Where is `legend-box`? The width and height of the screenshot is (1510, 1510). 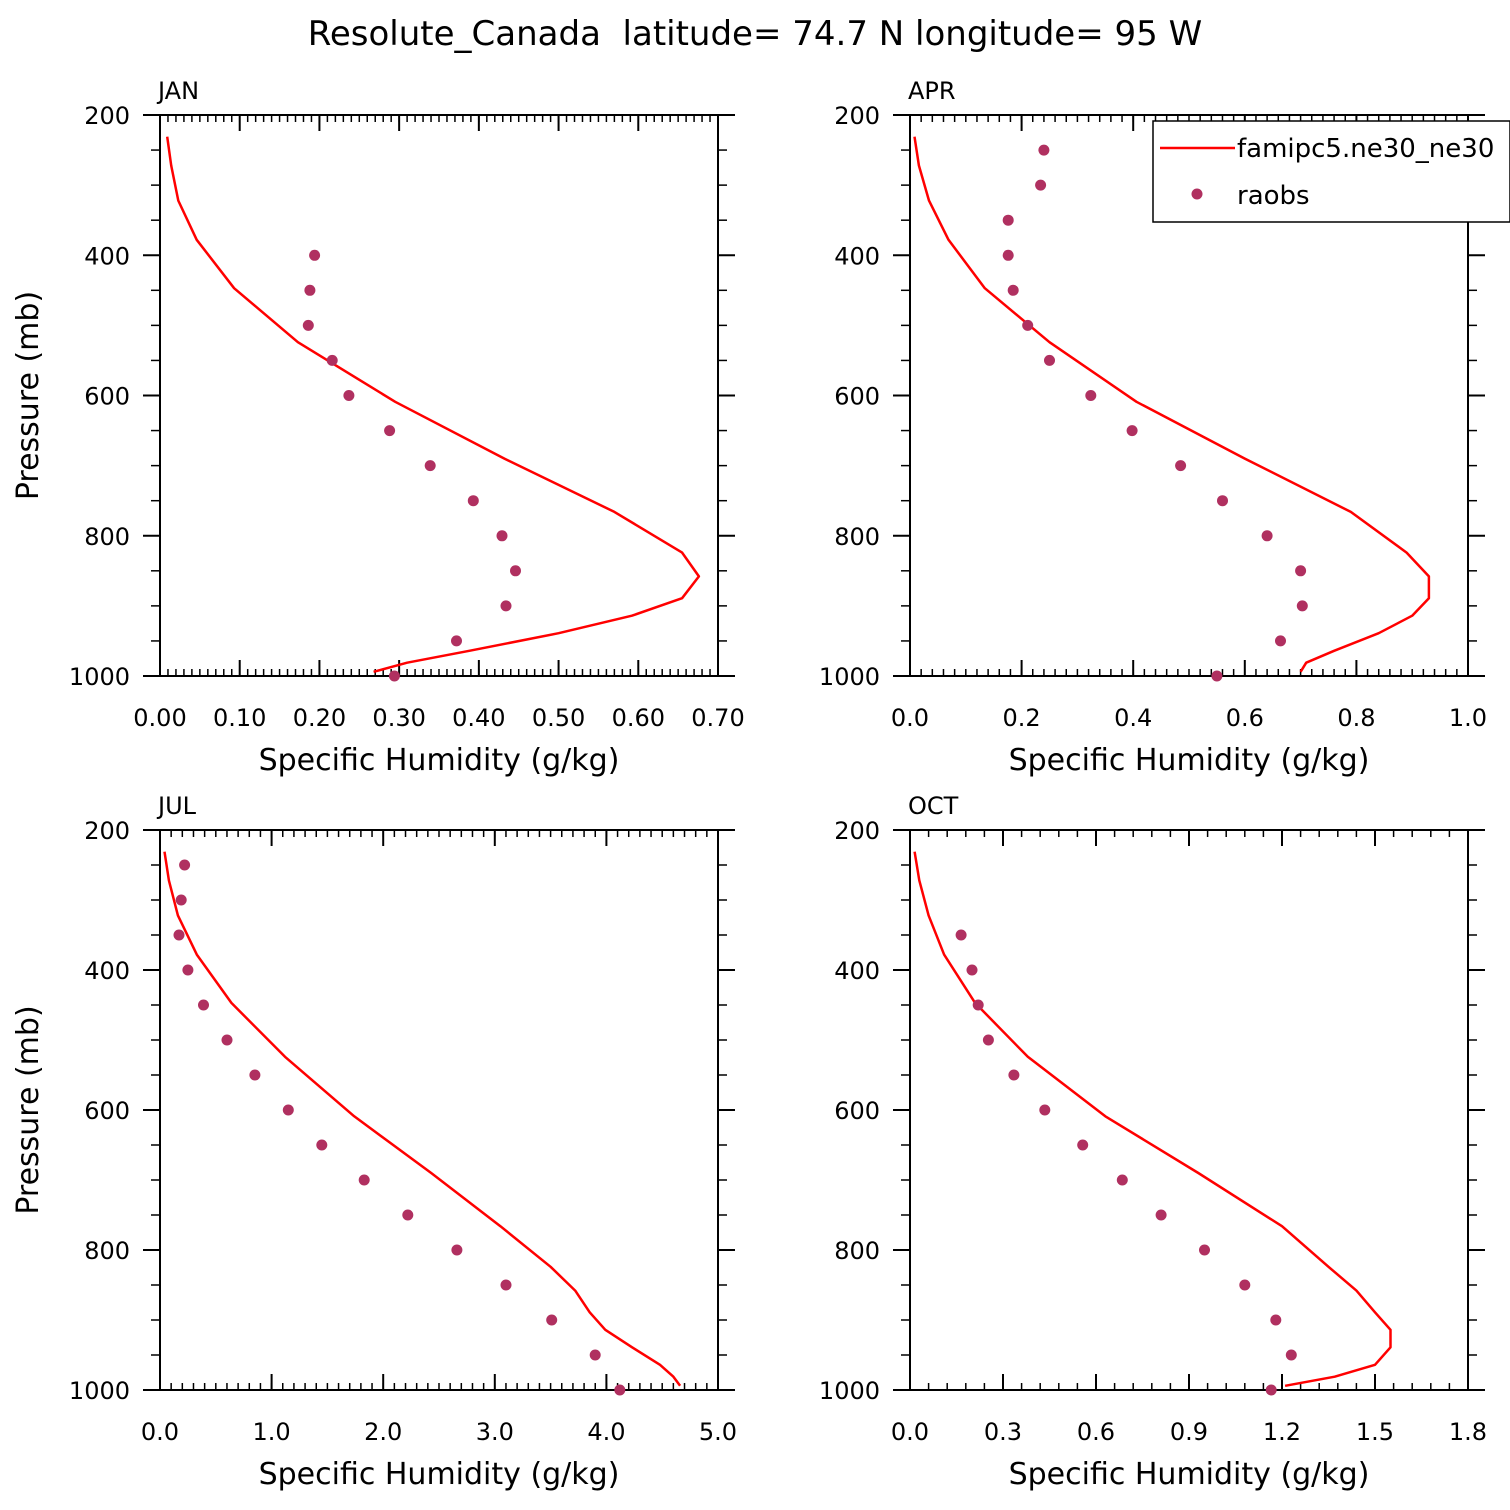 legend-box is located at coordinates (1331, 171).